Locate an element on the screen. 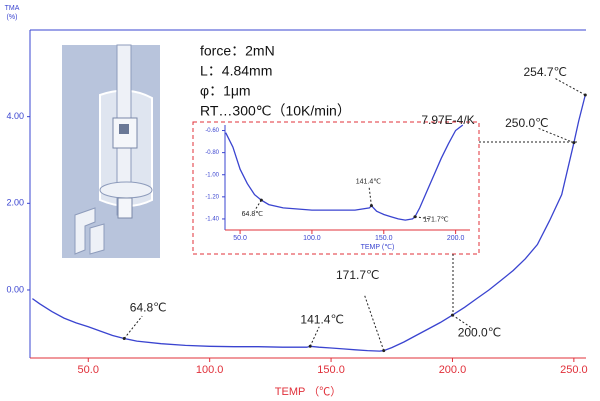  apparatus-illustration is located at coordinates (111, 151).